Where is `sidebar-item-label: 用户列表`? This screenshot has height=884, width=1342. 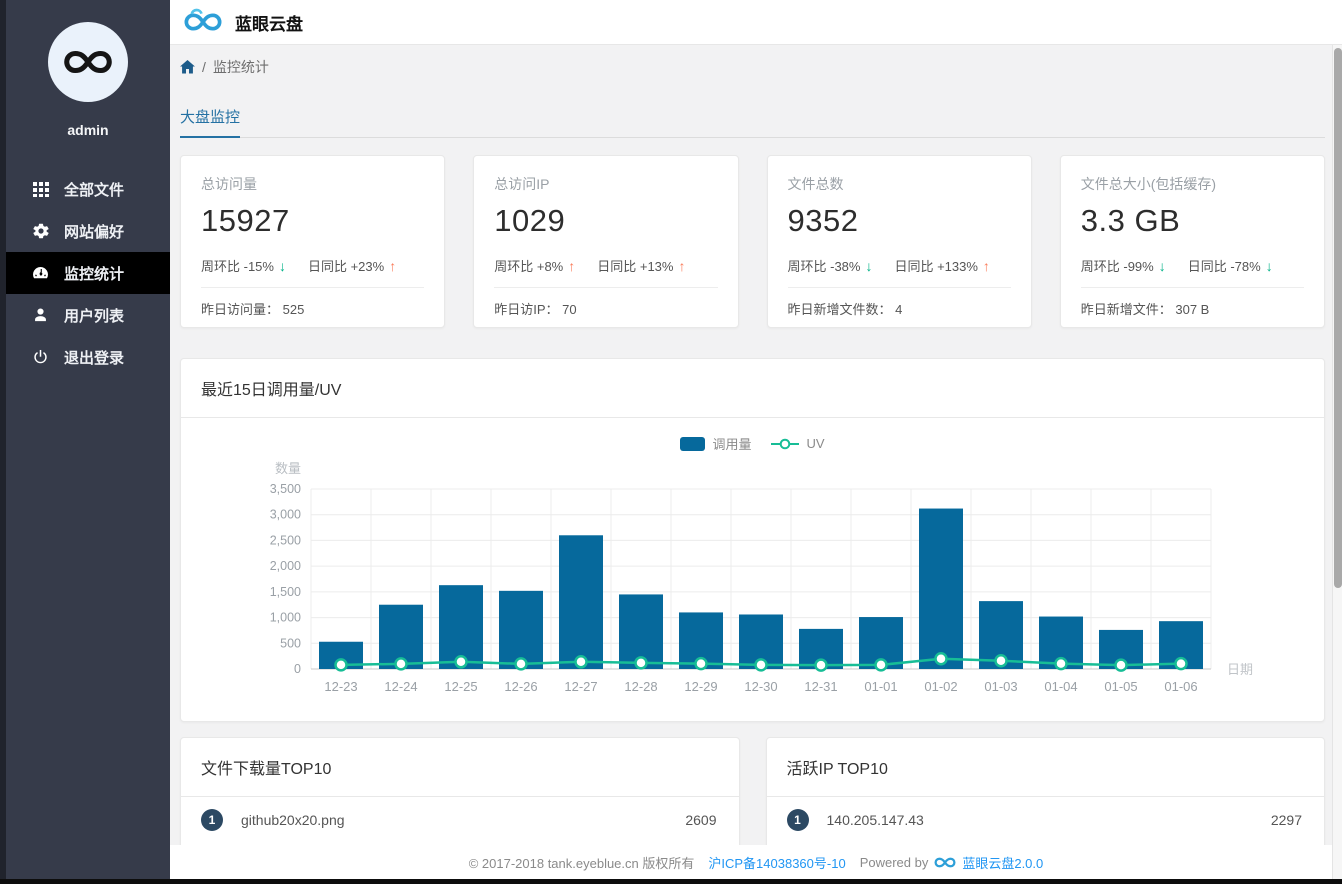
sidebar-item-label: 用户列表 is located at coordinates (94, 316).